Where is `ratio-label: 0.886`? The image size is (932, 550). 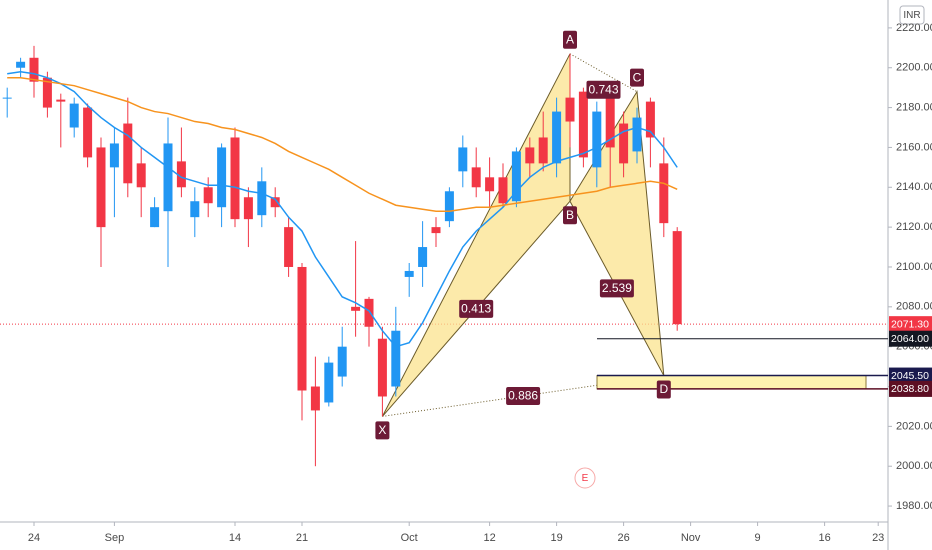 ratio-label: 0.886 is located at coordinates (523, 396).